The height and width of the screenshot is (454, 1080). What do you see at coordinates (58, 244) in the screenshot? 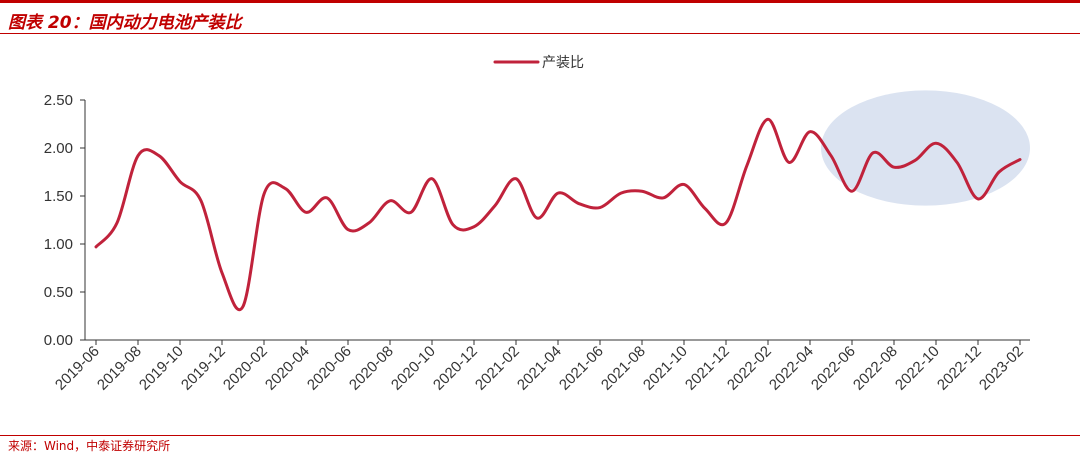
I see `y-tick-label: 1.00` at bounding box center [58, 244].